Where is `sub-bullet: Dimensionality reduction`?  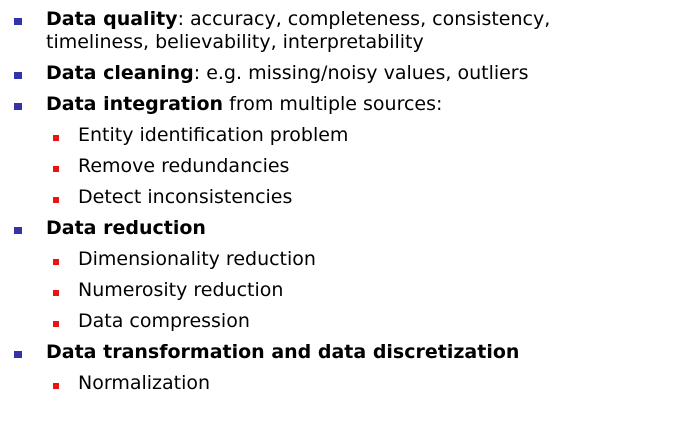
sub-bullet: Dimensionality reduction is located at coordinates (321, 259).